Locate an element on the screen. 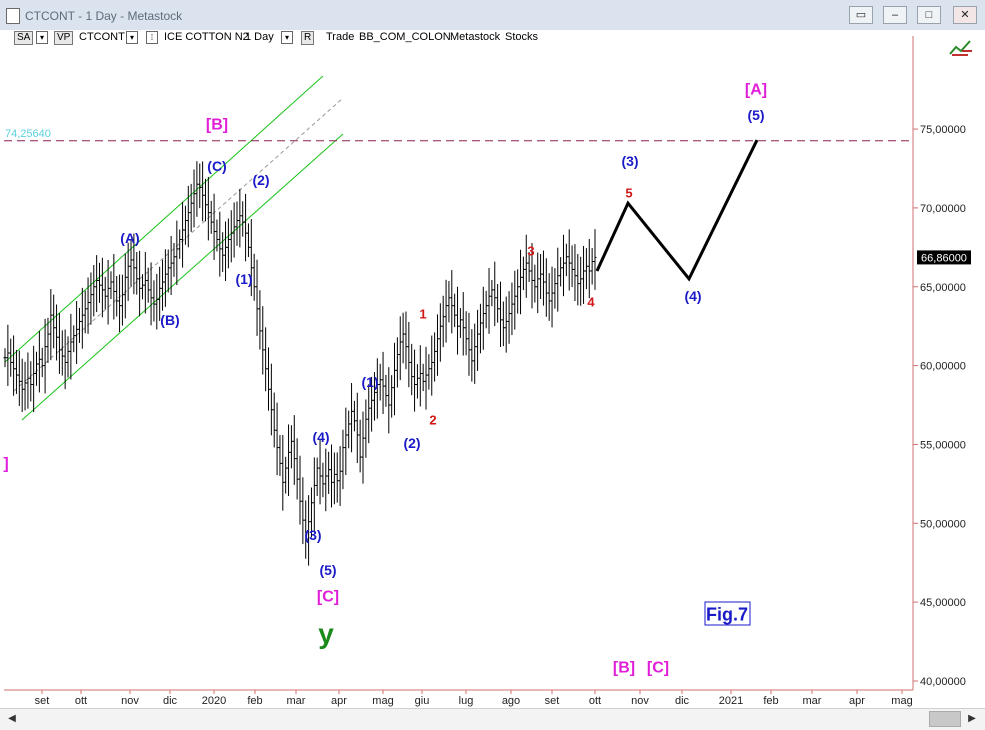 The width and height of the screenshot is (985, 730). y-tick-label: 50,00000 is located at coordinates (943, 524).